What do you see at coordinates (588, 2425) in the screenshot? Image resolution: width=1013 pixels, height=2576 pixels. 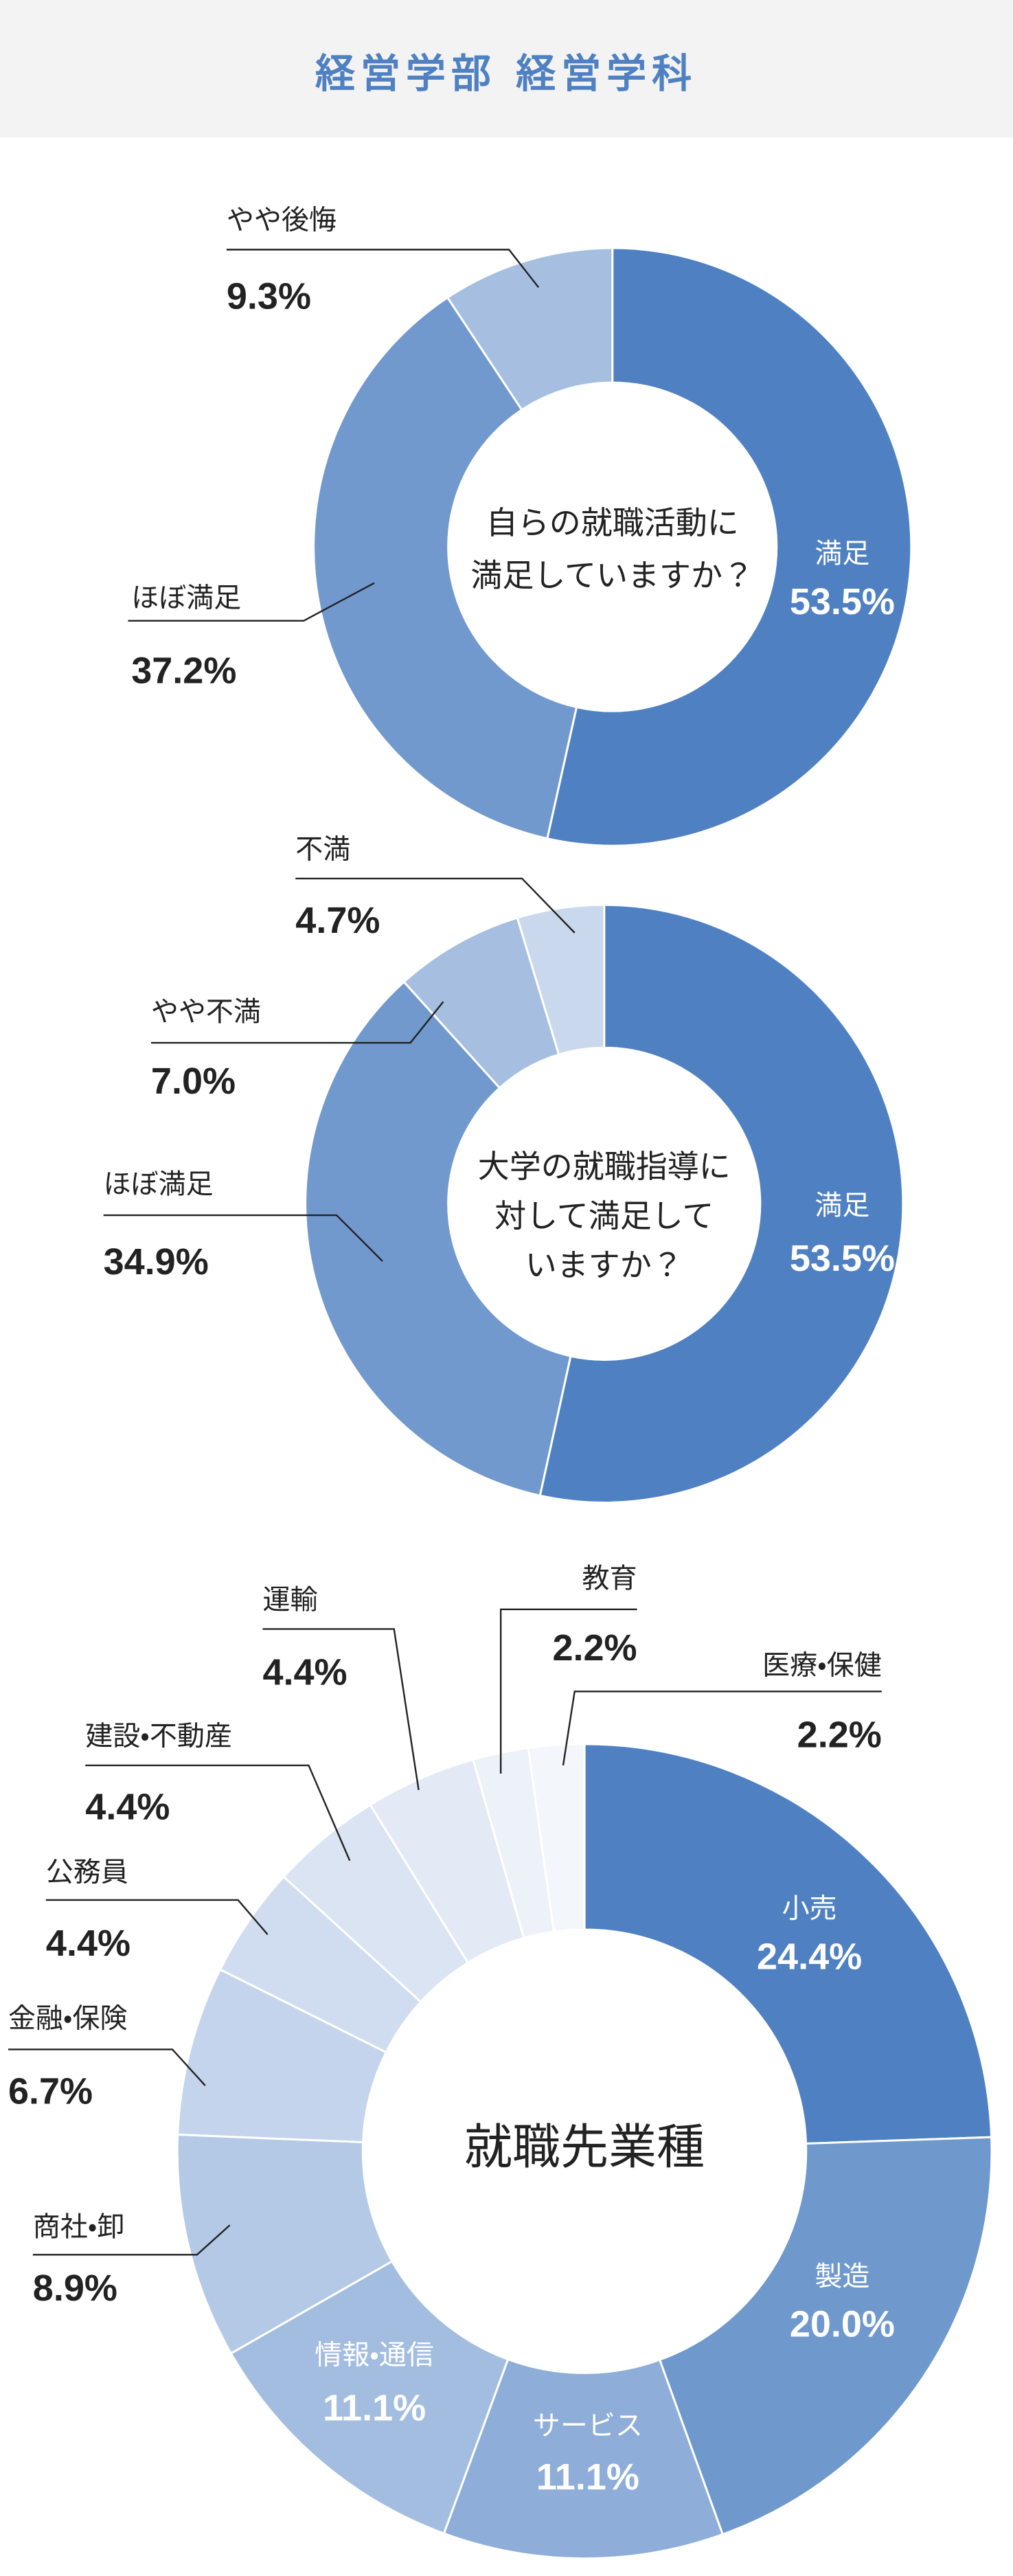 I see `segment-name: サービス` at bounding box center [588, 2425].